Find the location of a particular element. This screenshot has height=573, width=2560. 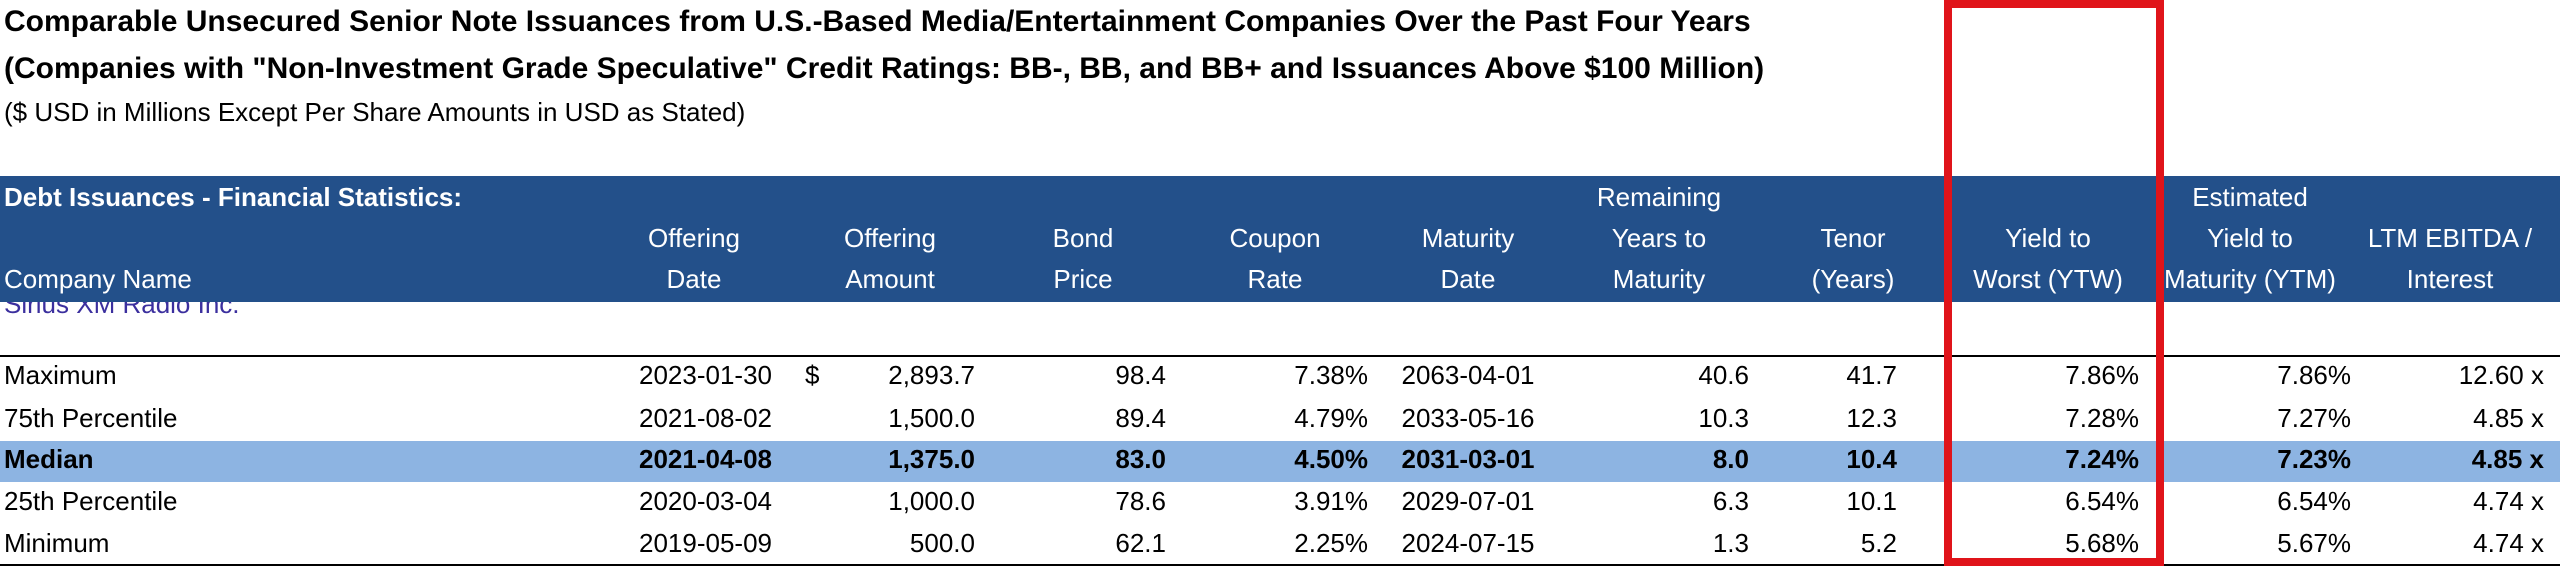

cell: 62.1 is located at coordinates (1140, 543).